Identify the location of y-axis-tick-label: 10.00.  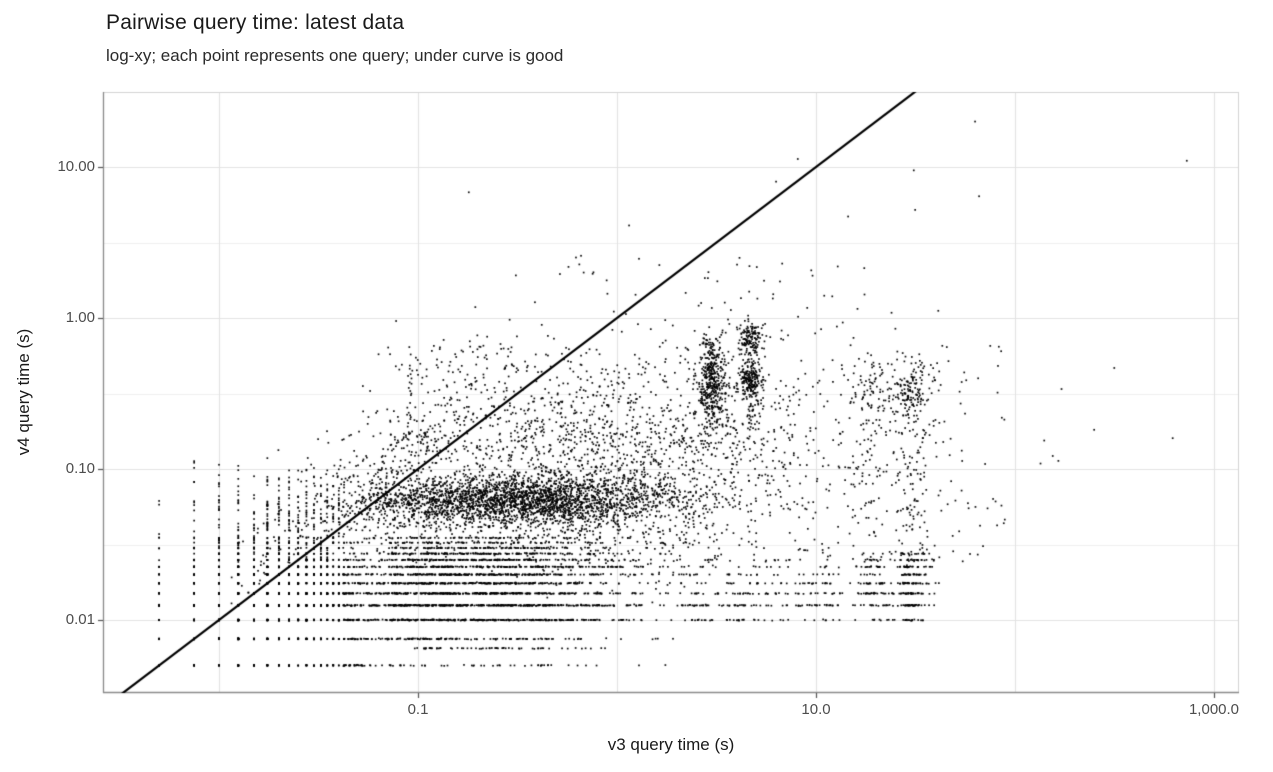
(76, 166).